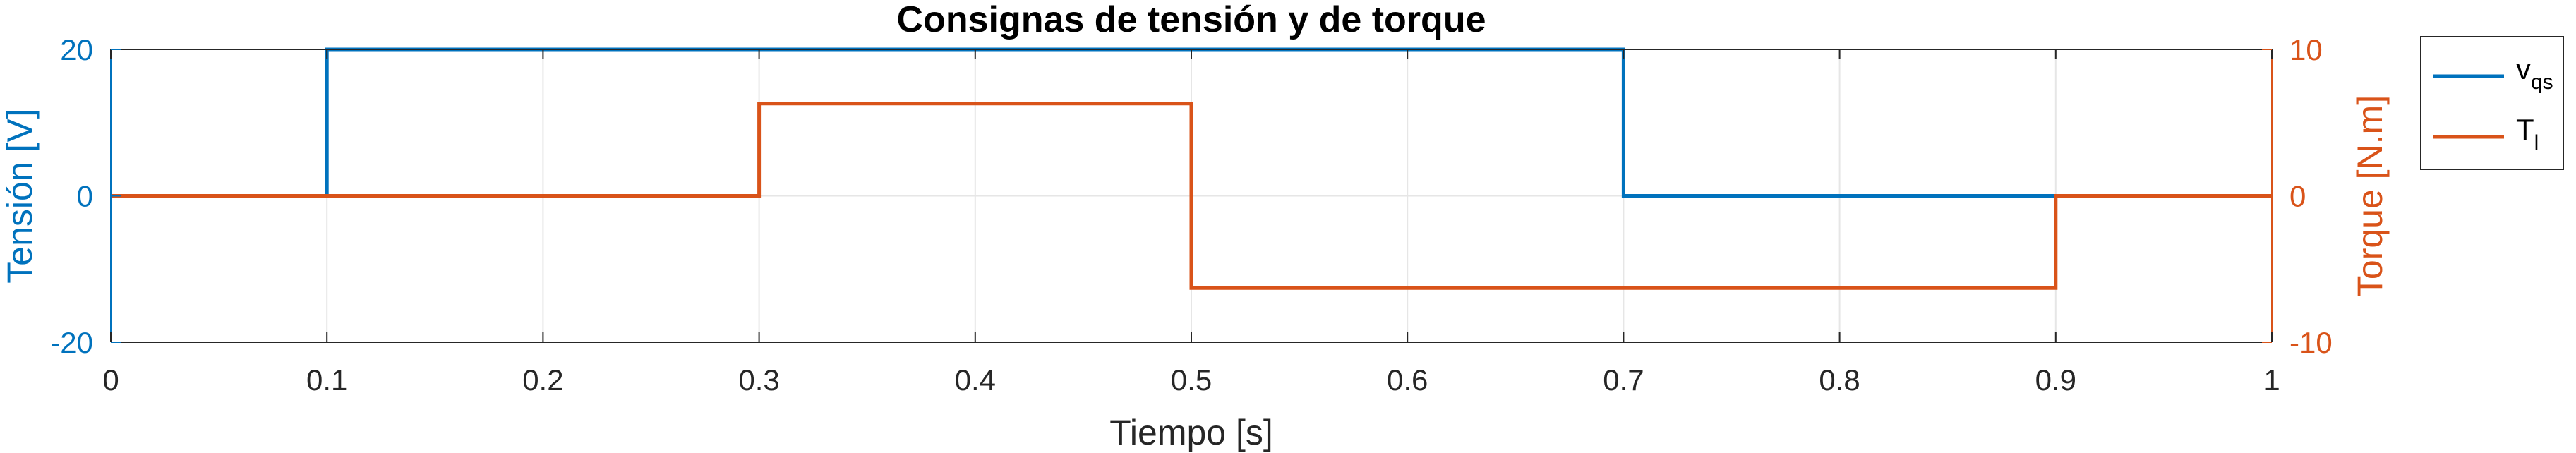  I want to click on legend-torque-label: Tl, so click(2527, 134).